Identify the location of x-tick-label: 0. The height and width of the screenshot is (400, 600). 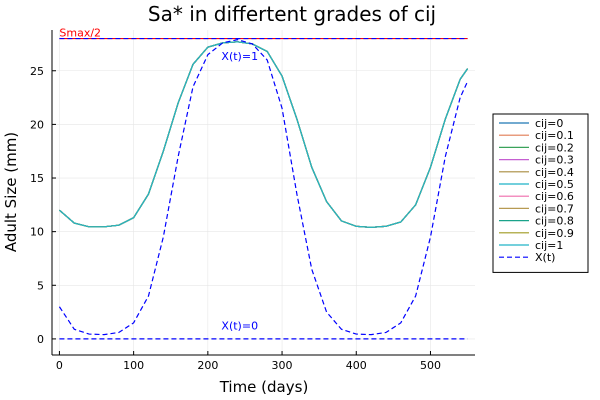
(59, 365).